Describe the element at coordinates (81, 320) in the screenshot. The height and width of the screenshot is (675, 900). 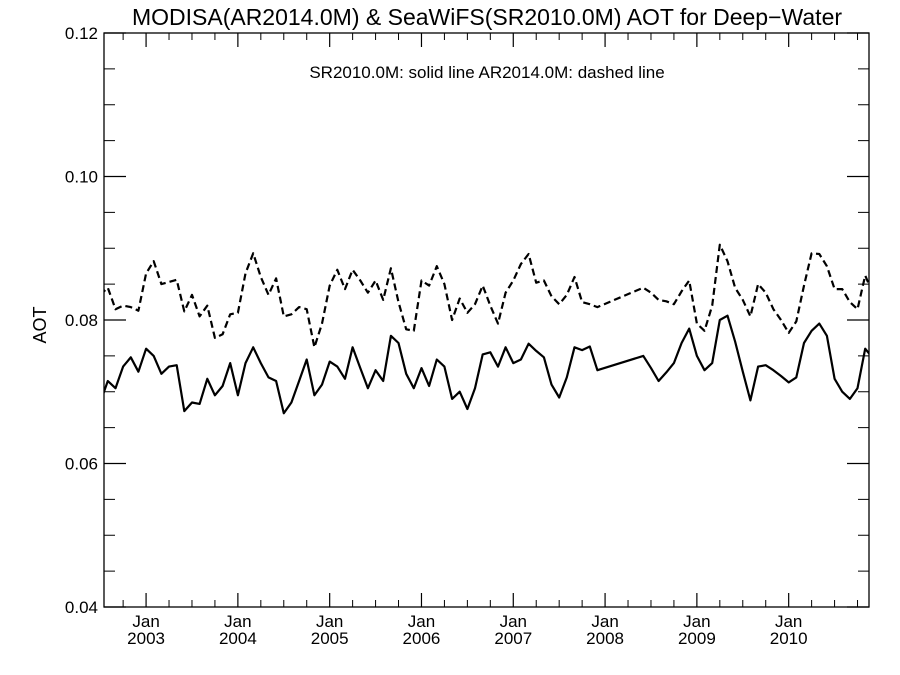
I see `y-tick-label: 0.08` at that location.